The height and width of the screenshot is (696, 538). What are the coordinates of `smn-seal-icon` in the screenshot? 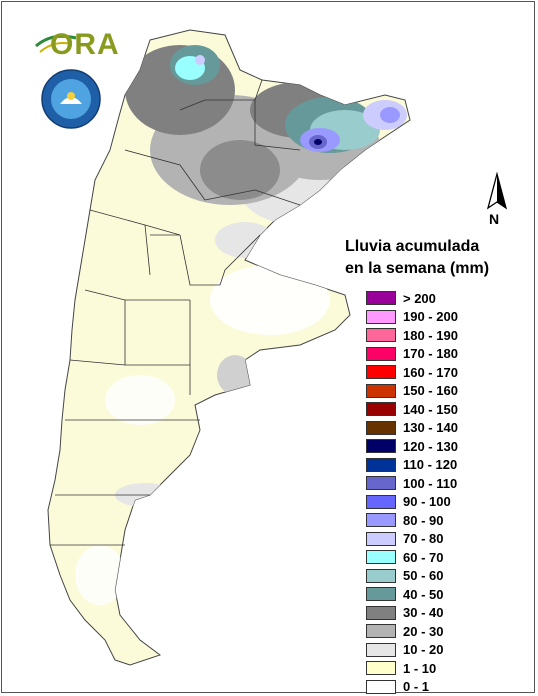 It's located at (71, 99).